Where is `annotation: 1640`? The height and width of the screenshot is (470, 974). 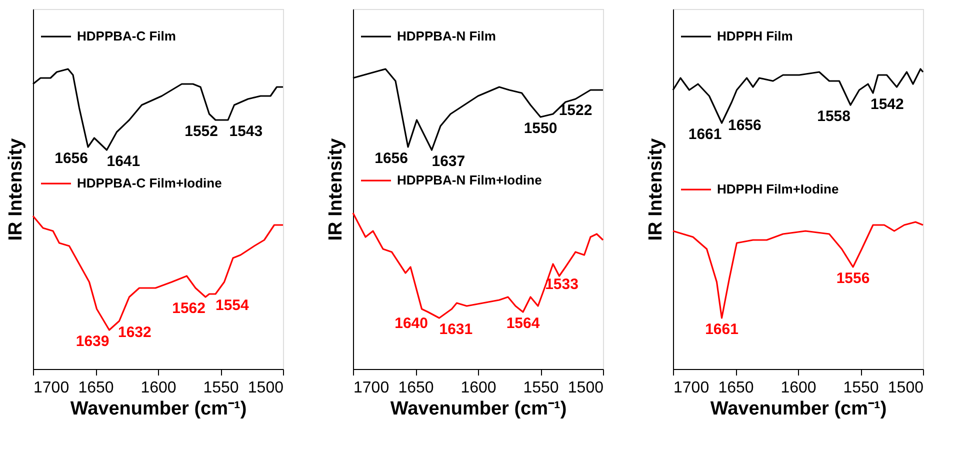 annotation: 1640 is located at coordinates (411, 323).